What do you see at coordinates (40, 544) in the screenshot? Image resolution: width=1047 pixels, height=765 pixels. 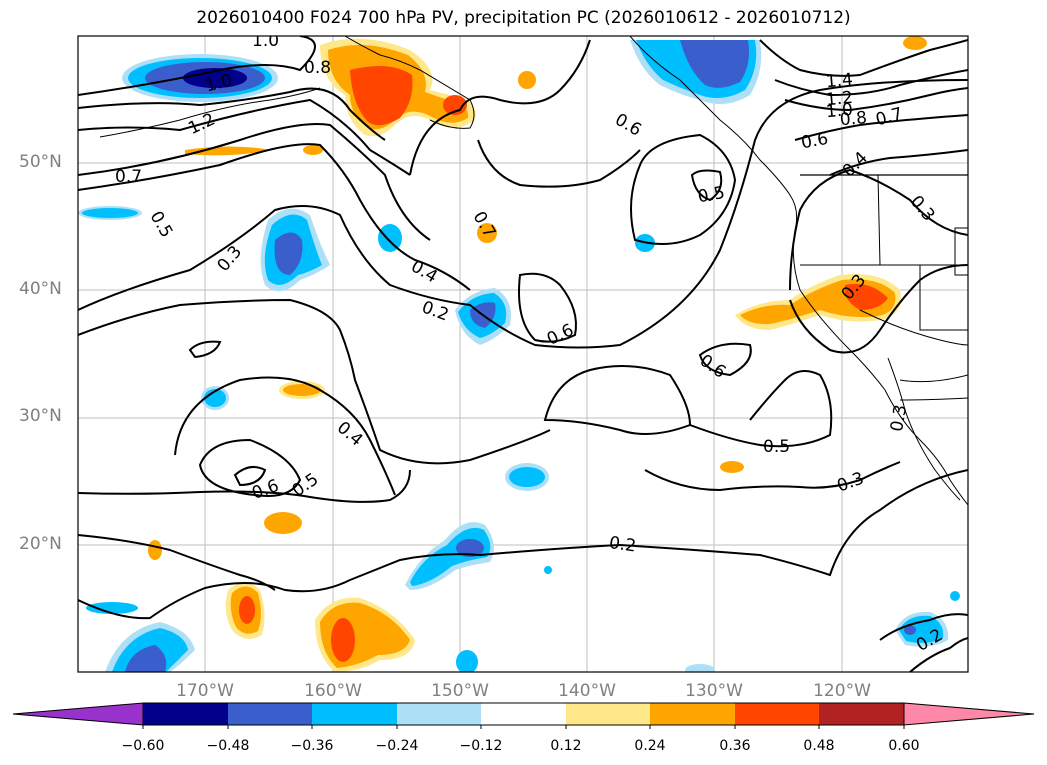 I see `lat-label: 20°N` at bounding box center [40, 544].